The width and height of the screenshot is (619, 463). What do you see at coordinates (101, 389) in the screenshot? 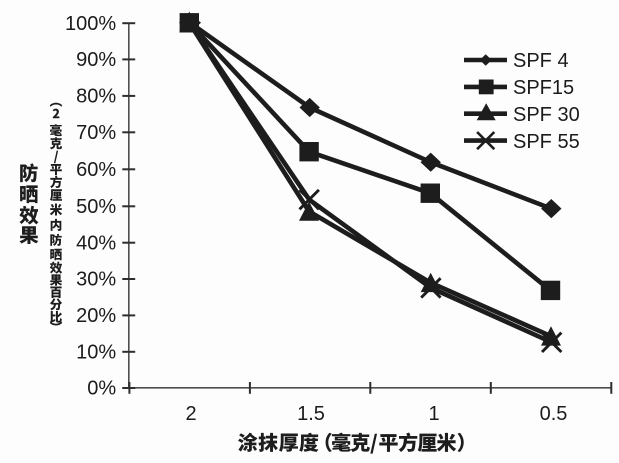
I see `svg-text: 0%` at bounding box center [101, 389].